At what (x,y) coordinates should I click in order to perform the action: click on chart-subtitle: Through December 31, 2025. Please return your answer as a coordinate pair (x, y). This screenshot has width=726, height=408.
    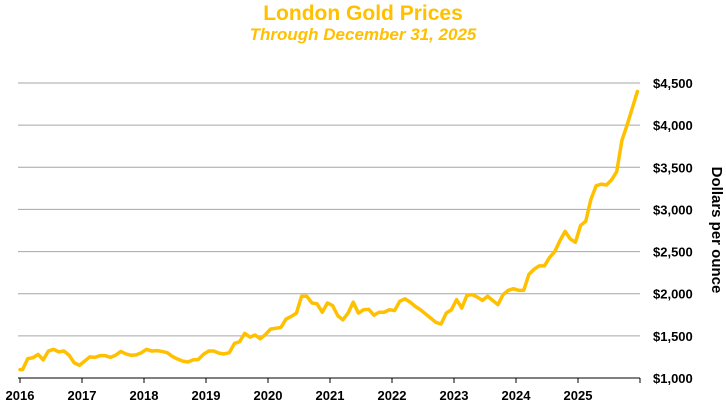
    Looking at the image, I should click on (363, 34).